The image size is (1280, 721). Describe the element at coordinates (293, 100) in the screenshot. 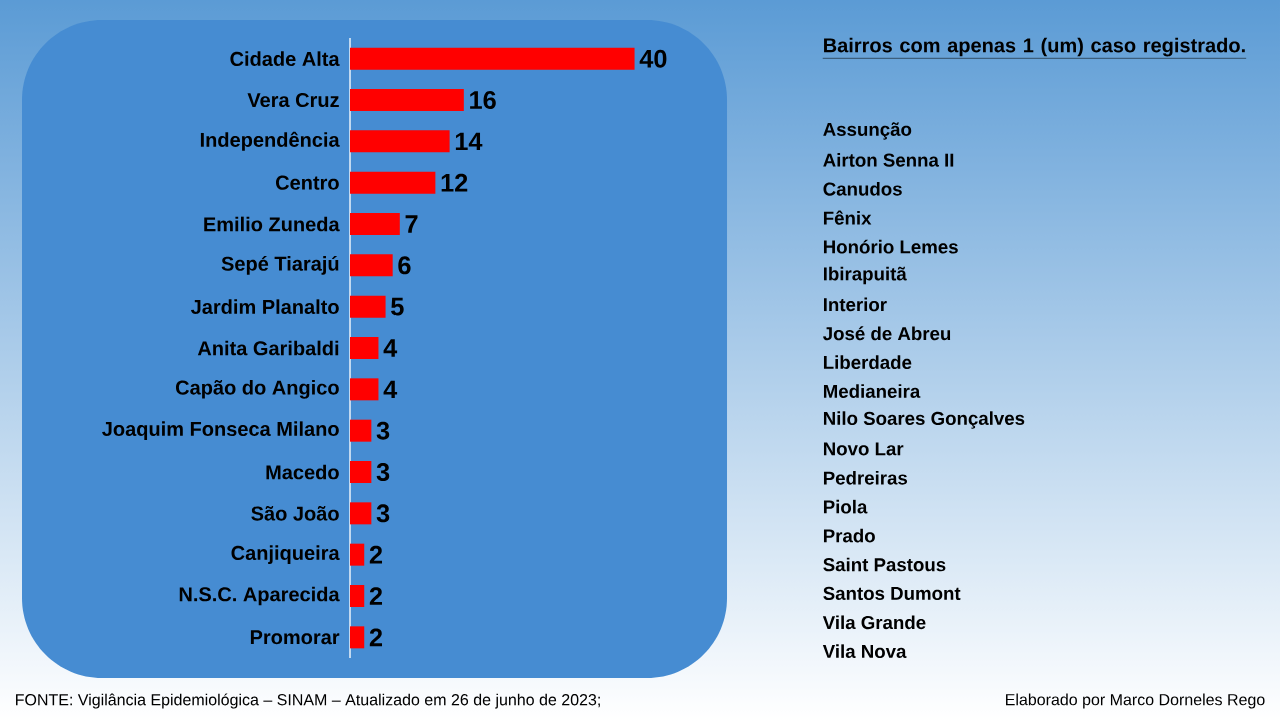

I see `y-tick-label: Vera Cruz` at that location.